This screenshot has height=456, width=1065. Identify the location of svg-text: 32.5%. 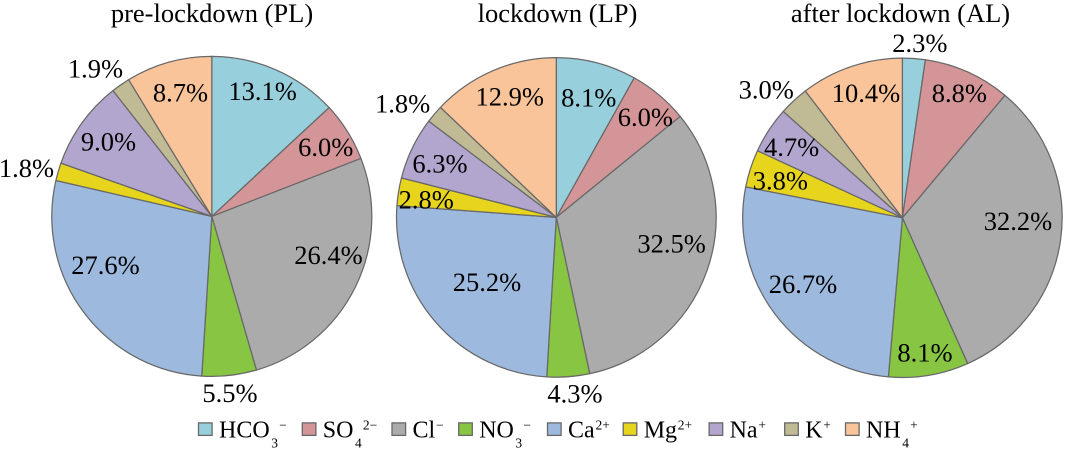
(671, 244).